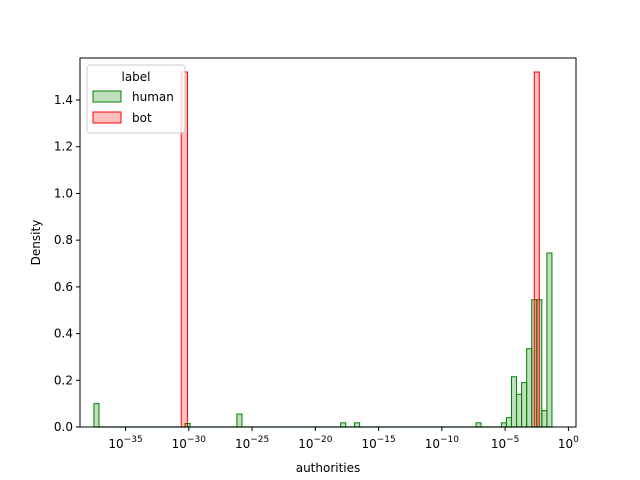  I want to click on x-tick-label-3: 10⁻²⁰, so click(315, 443).